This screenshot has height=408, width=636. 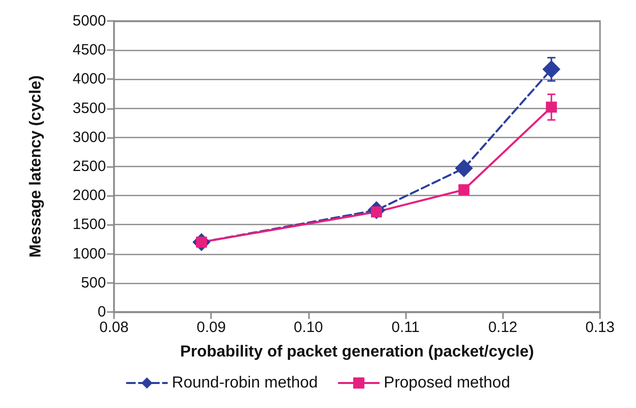 What do you see at coordinates (503, 327) in the screenshot?
I see `x-tick-label: 0.12` at bounding box center [503, 327].